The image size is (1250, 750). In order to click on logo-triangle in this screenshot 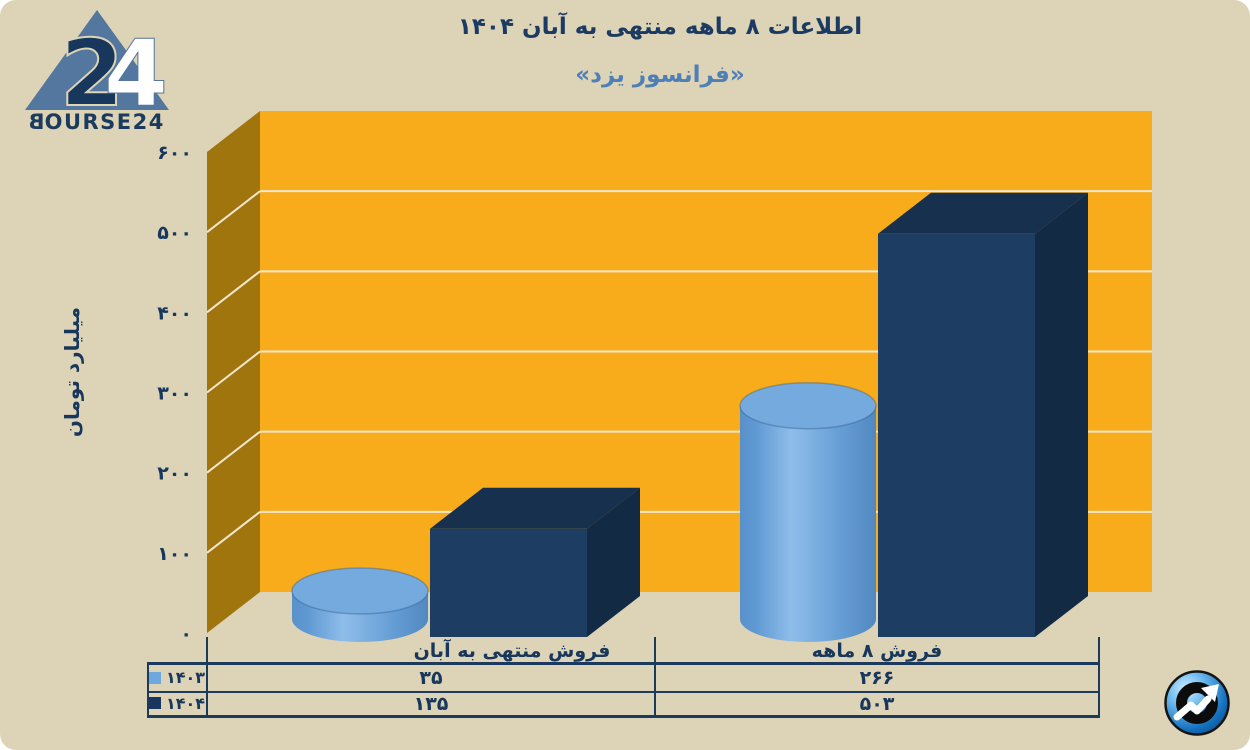, I will do `click(97, 60)`.